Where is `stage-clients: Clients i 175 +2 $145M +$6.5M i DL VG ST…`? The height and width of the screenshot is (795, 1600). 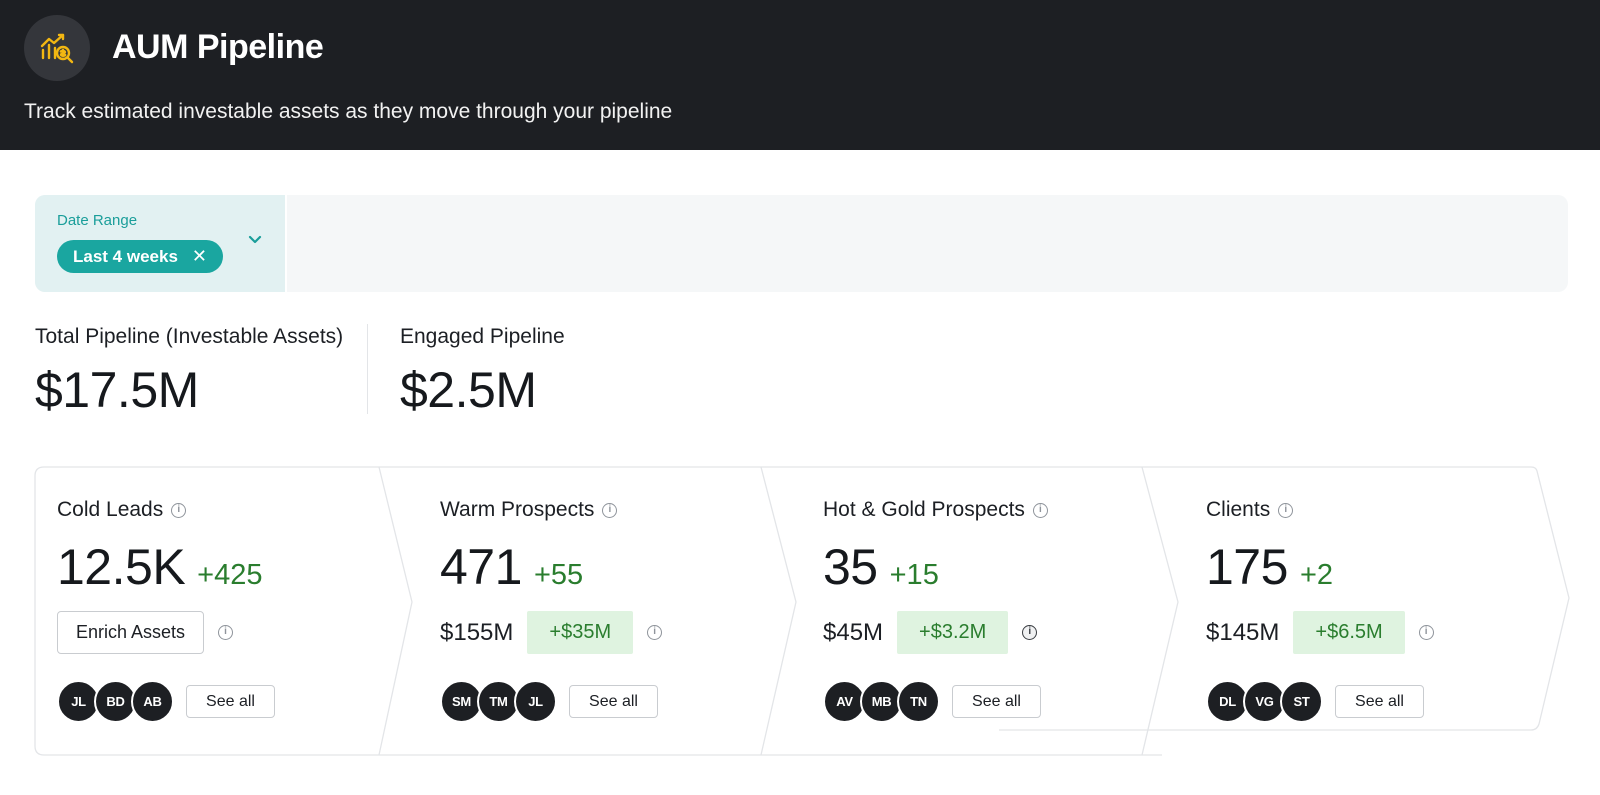 stage-clients: Clients i 175 +2 $145M +$6.5M i DL VG ST… is located at coordinates (1366, 611).